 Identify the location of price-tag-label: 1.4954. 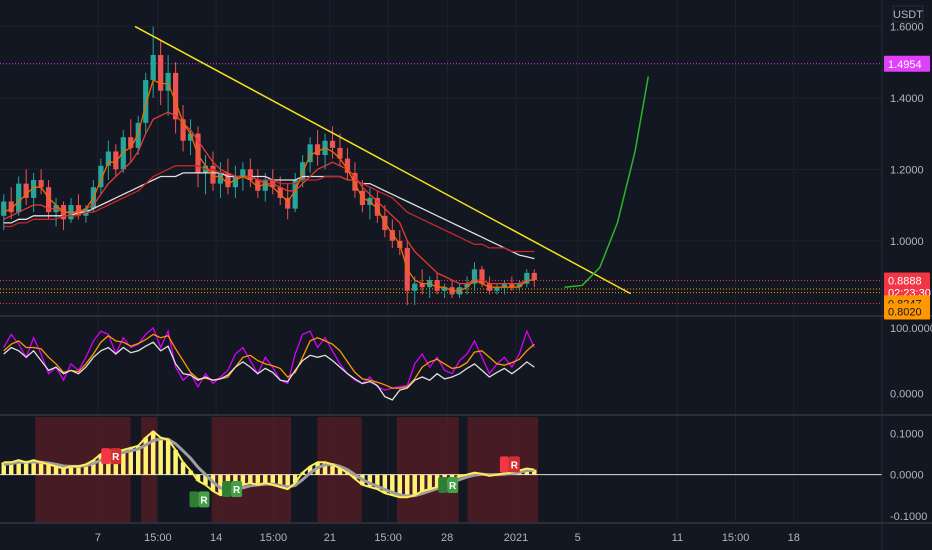
(905, 65).